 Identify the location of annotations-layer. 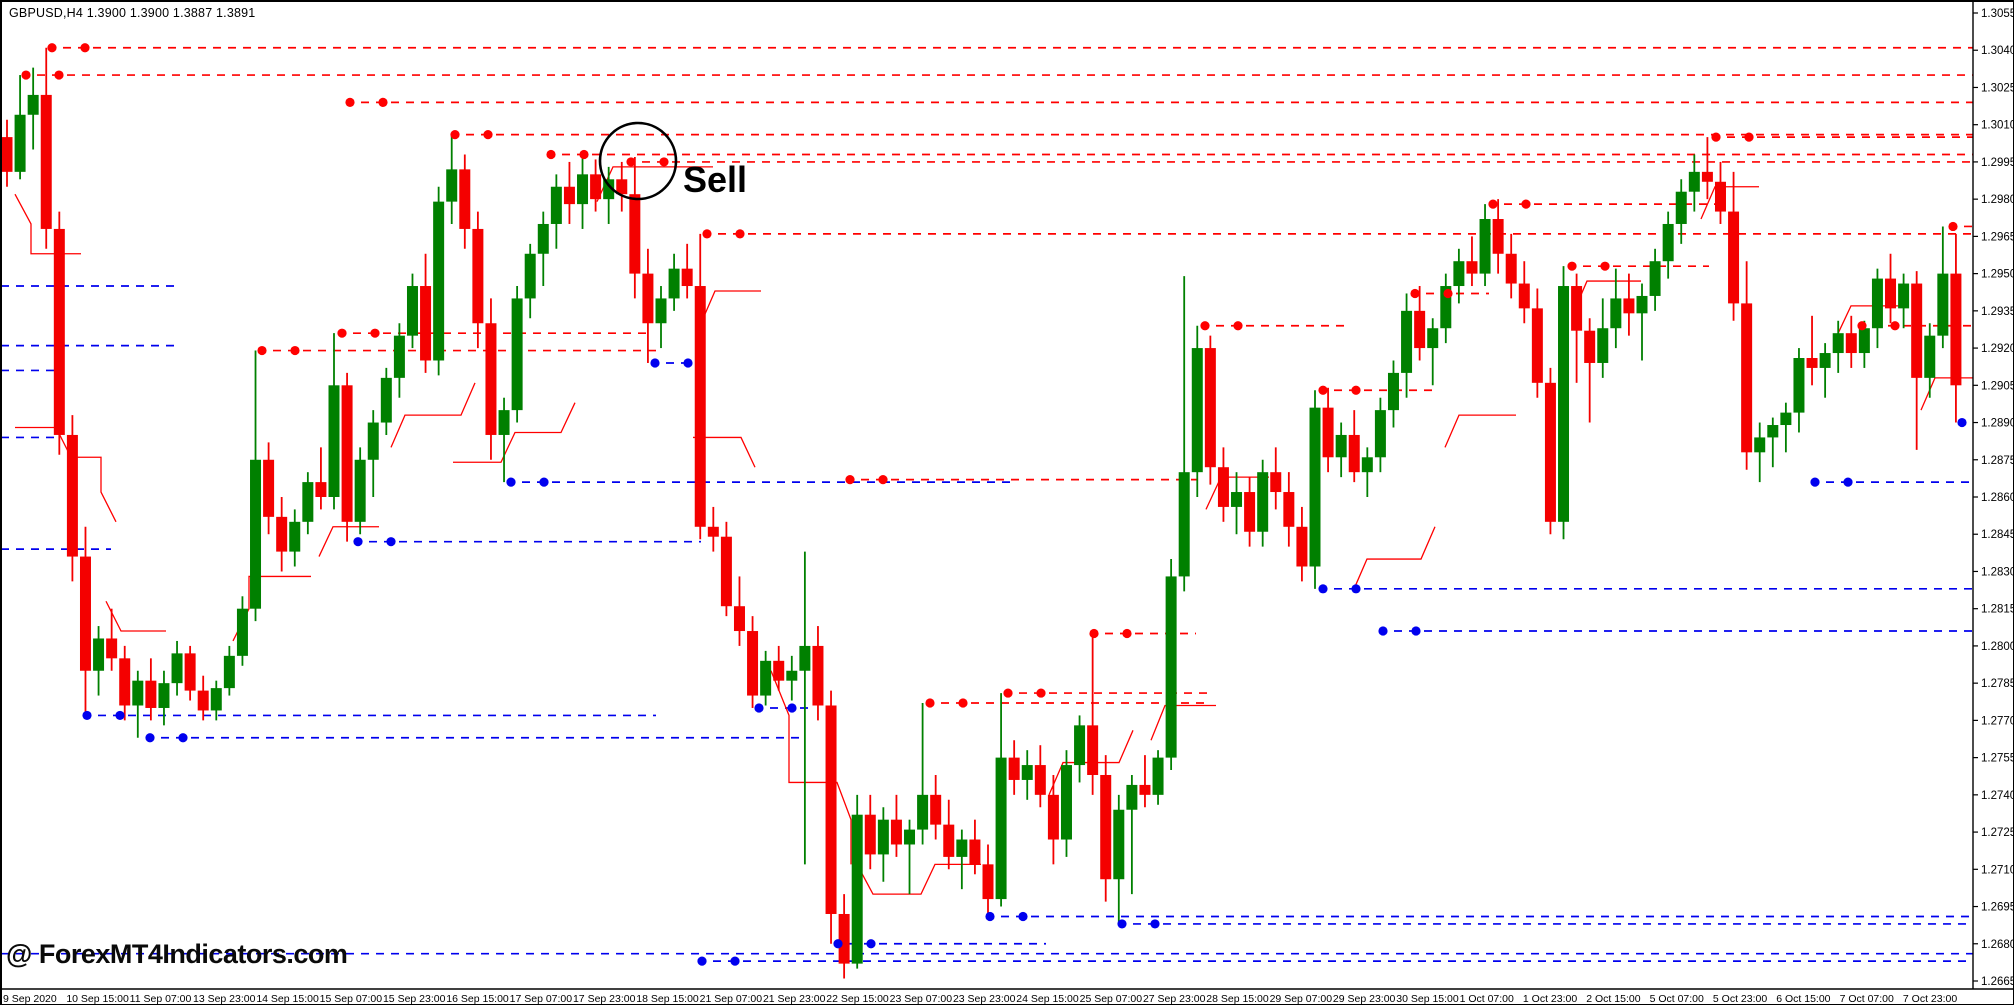
(638, 161).